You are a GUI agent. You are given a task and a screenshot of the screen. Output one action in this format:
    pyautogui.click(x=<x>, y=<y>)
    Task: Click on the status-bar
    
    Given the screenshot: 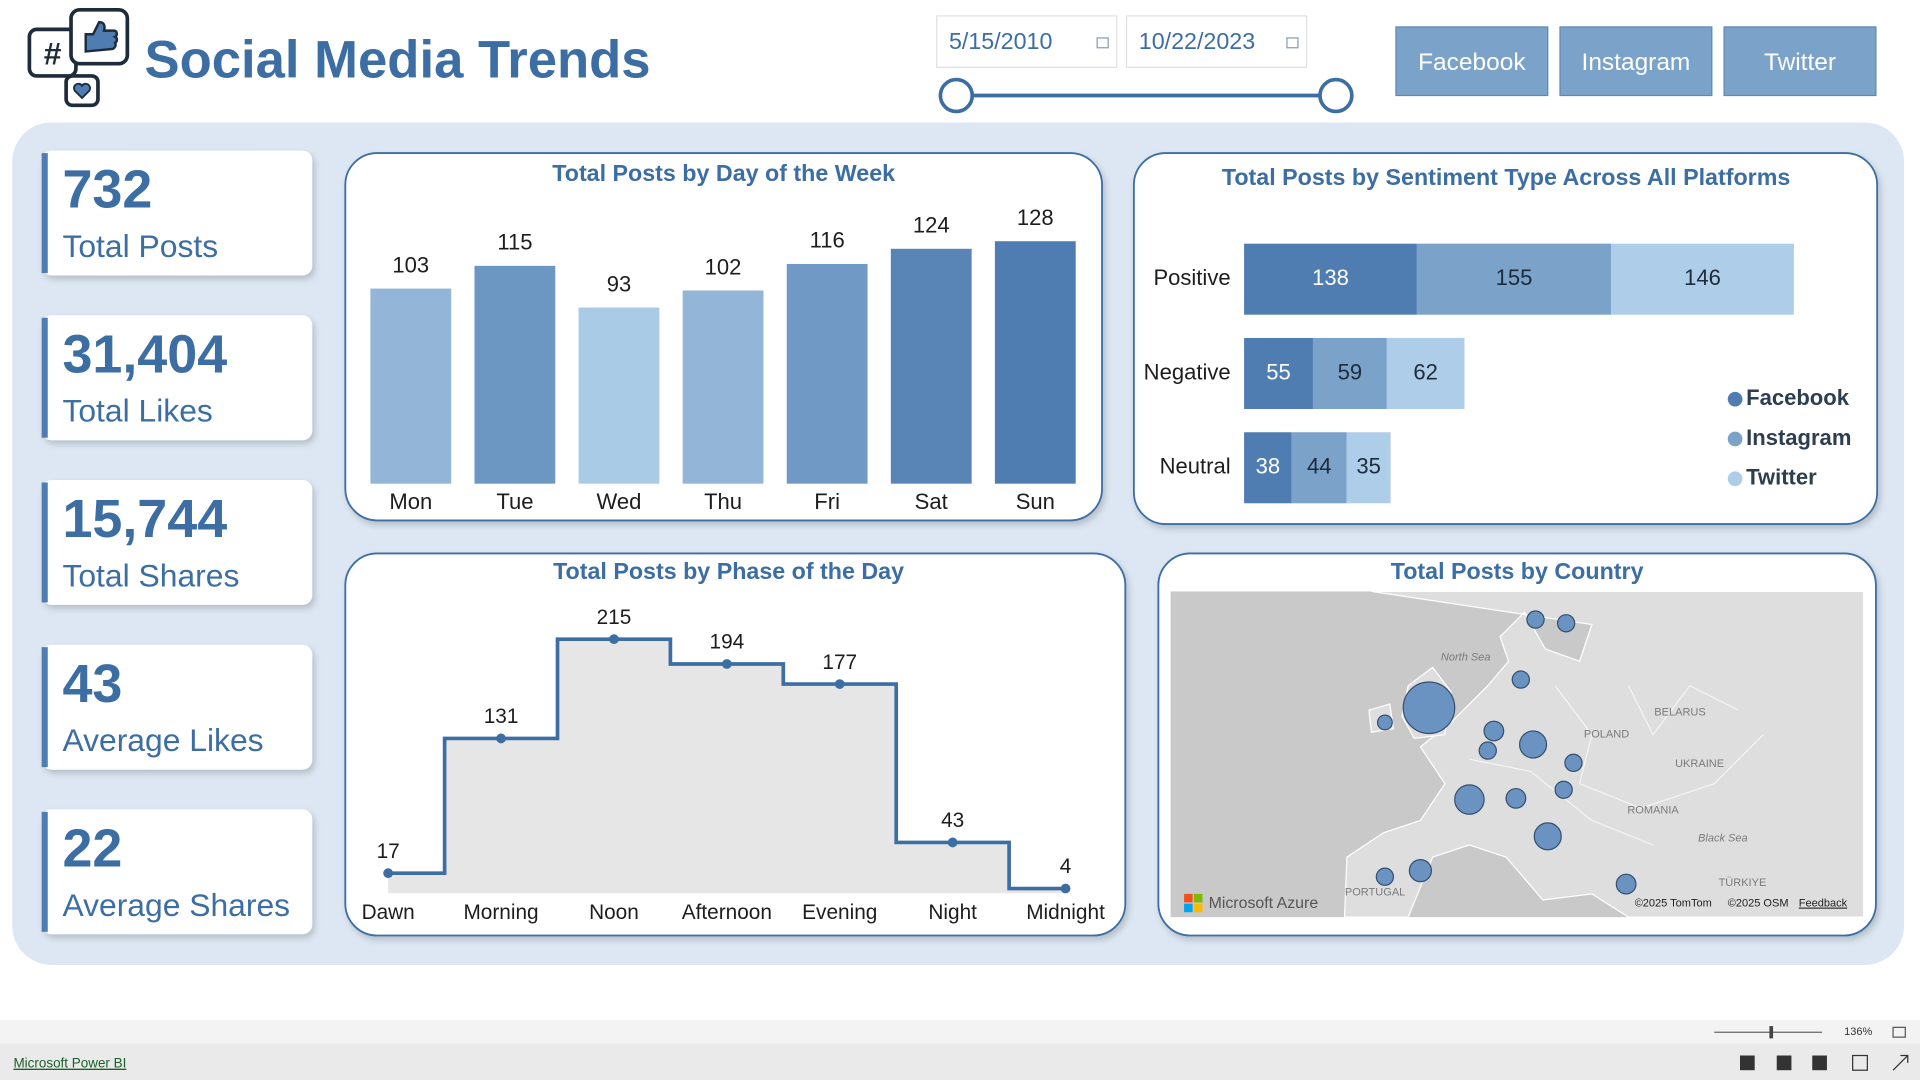 What is the action you would take?
    pyautogui.click(x=960, y=1032)
    